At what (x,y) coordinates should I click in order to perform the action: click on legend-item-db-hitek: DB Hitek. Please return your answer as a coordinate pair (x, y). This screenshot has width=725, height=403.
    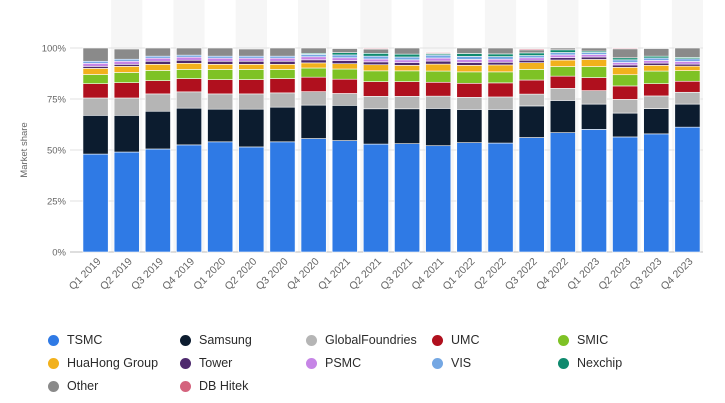
    Looking at the image, I should click on (243, 386).